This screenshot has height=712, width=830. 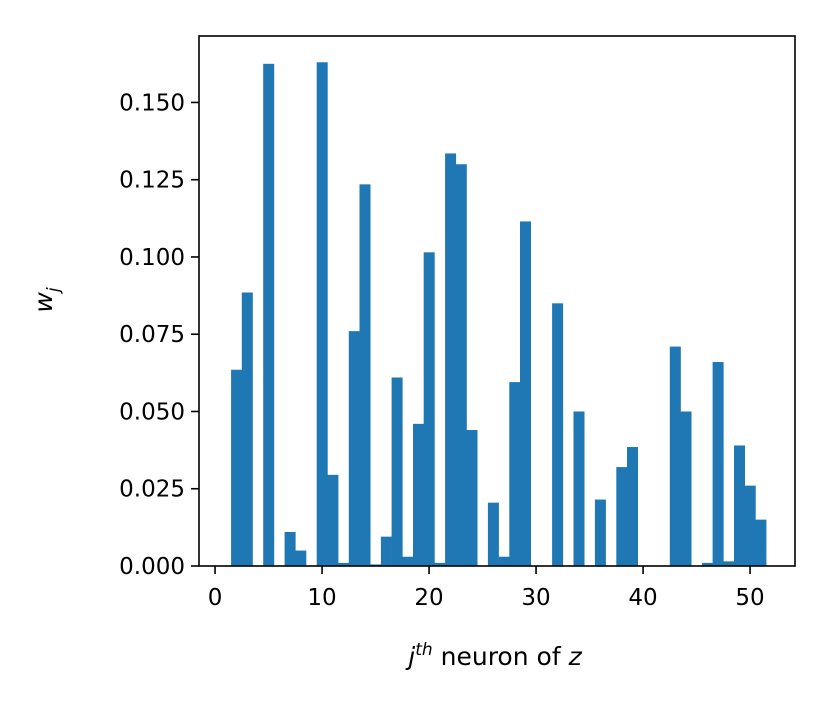 I want to click on x-axis-ticks: 0 10 20 30 40 50, so click(x=486, y=588).